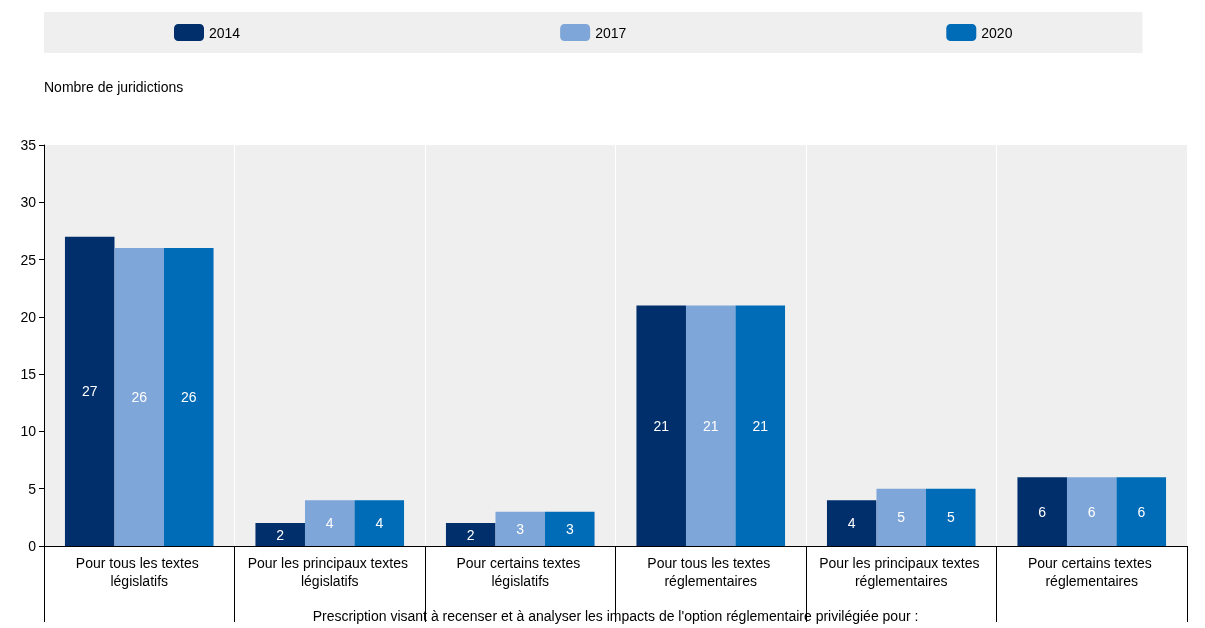 Image resolution: width=1205 pixels, height=628 pixels. I want to click on x-tick-label: Pour les principaux textes législatifs, so click(329, 572).